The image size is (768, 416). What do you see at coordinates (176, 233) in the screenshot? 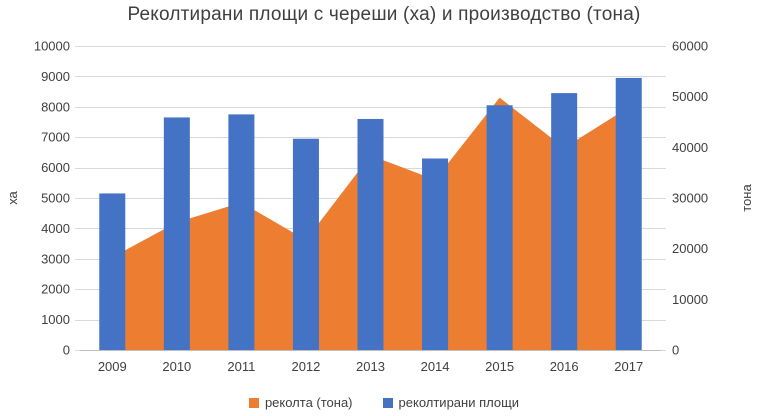
I see `bar-harvested-area-2010` at bounding box center [176, 233].